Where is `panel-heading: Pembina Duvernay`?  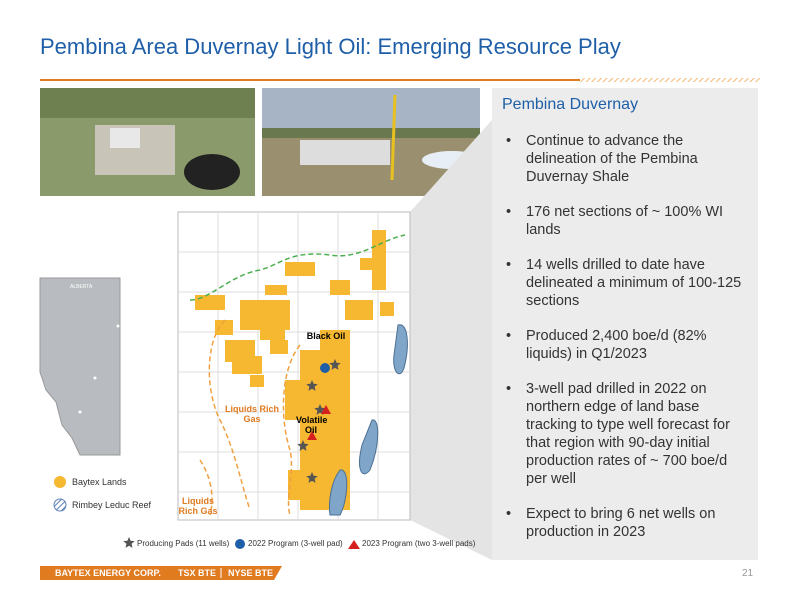 panel-heading: Pembina Duvernay is located at coordinates (570, 104).